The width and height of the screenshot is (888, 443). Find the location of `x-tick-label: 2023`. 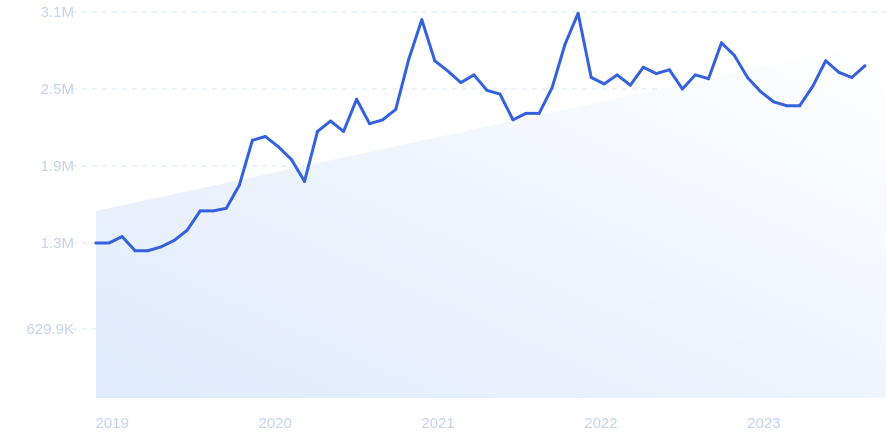

x-tick-label: 2023 is located at coordinates (763, 423).